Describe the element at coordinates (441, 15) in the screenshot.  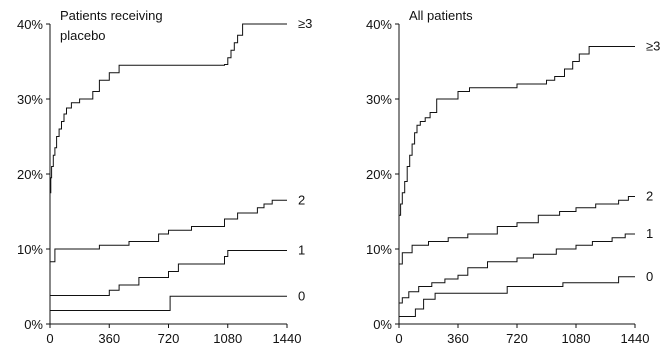
I see `panel-title: All patients` at that location.